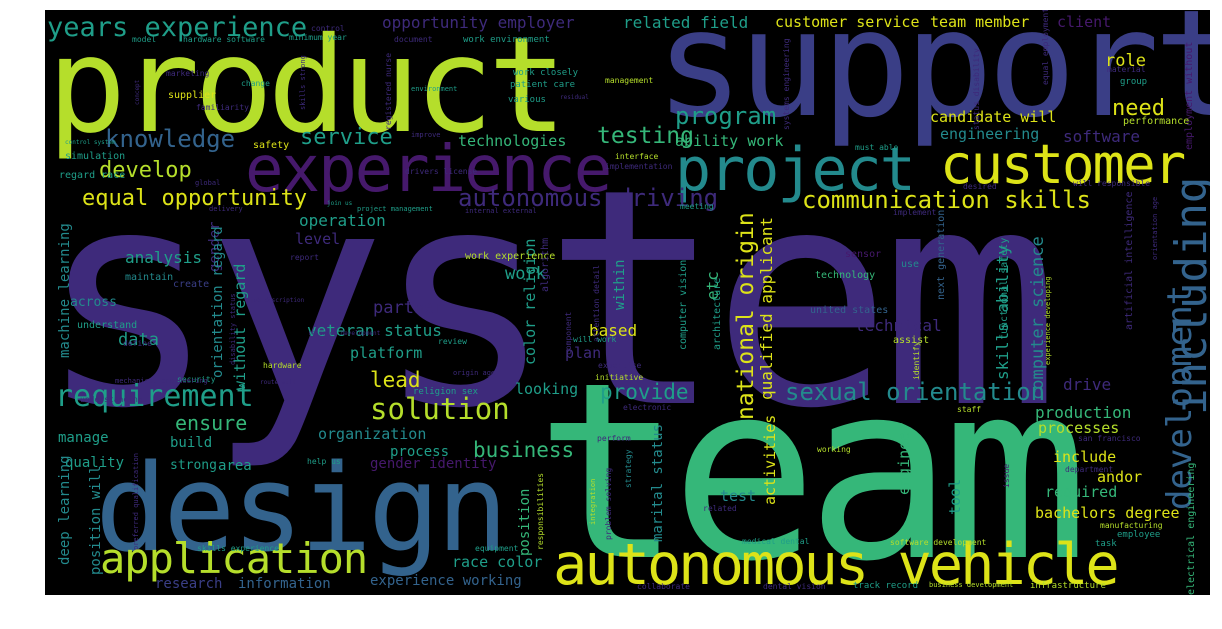 Image resolution: width=1222 pixels, height=629 pixels. What do you see at coordinates (955, 496) in the screenshot?
I see `word-tool: tool` at bounding box center [955, 496].